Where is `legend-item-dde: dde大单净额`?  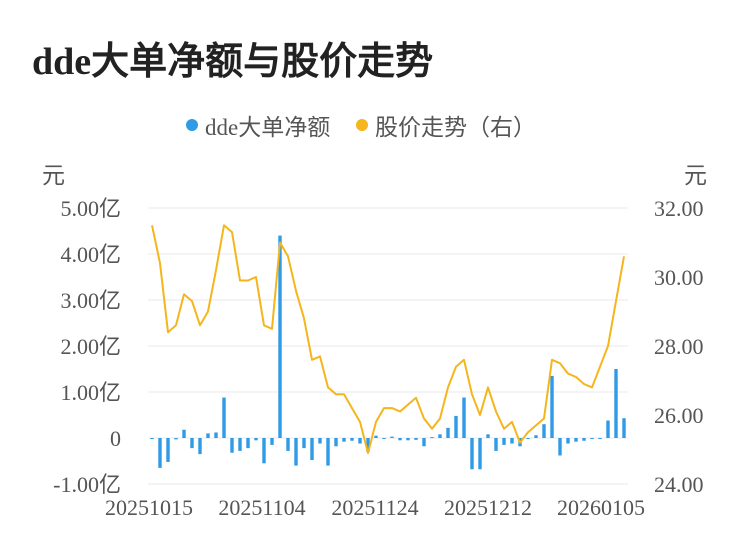 legend-item-dde: dde大单净额 is located at coordinates (258, 125).